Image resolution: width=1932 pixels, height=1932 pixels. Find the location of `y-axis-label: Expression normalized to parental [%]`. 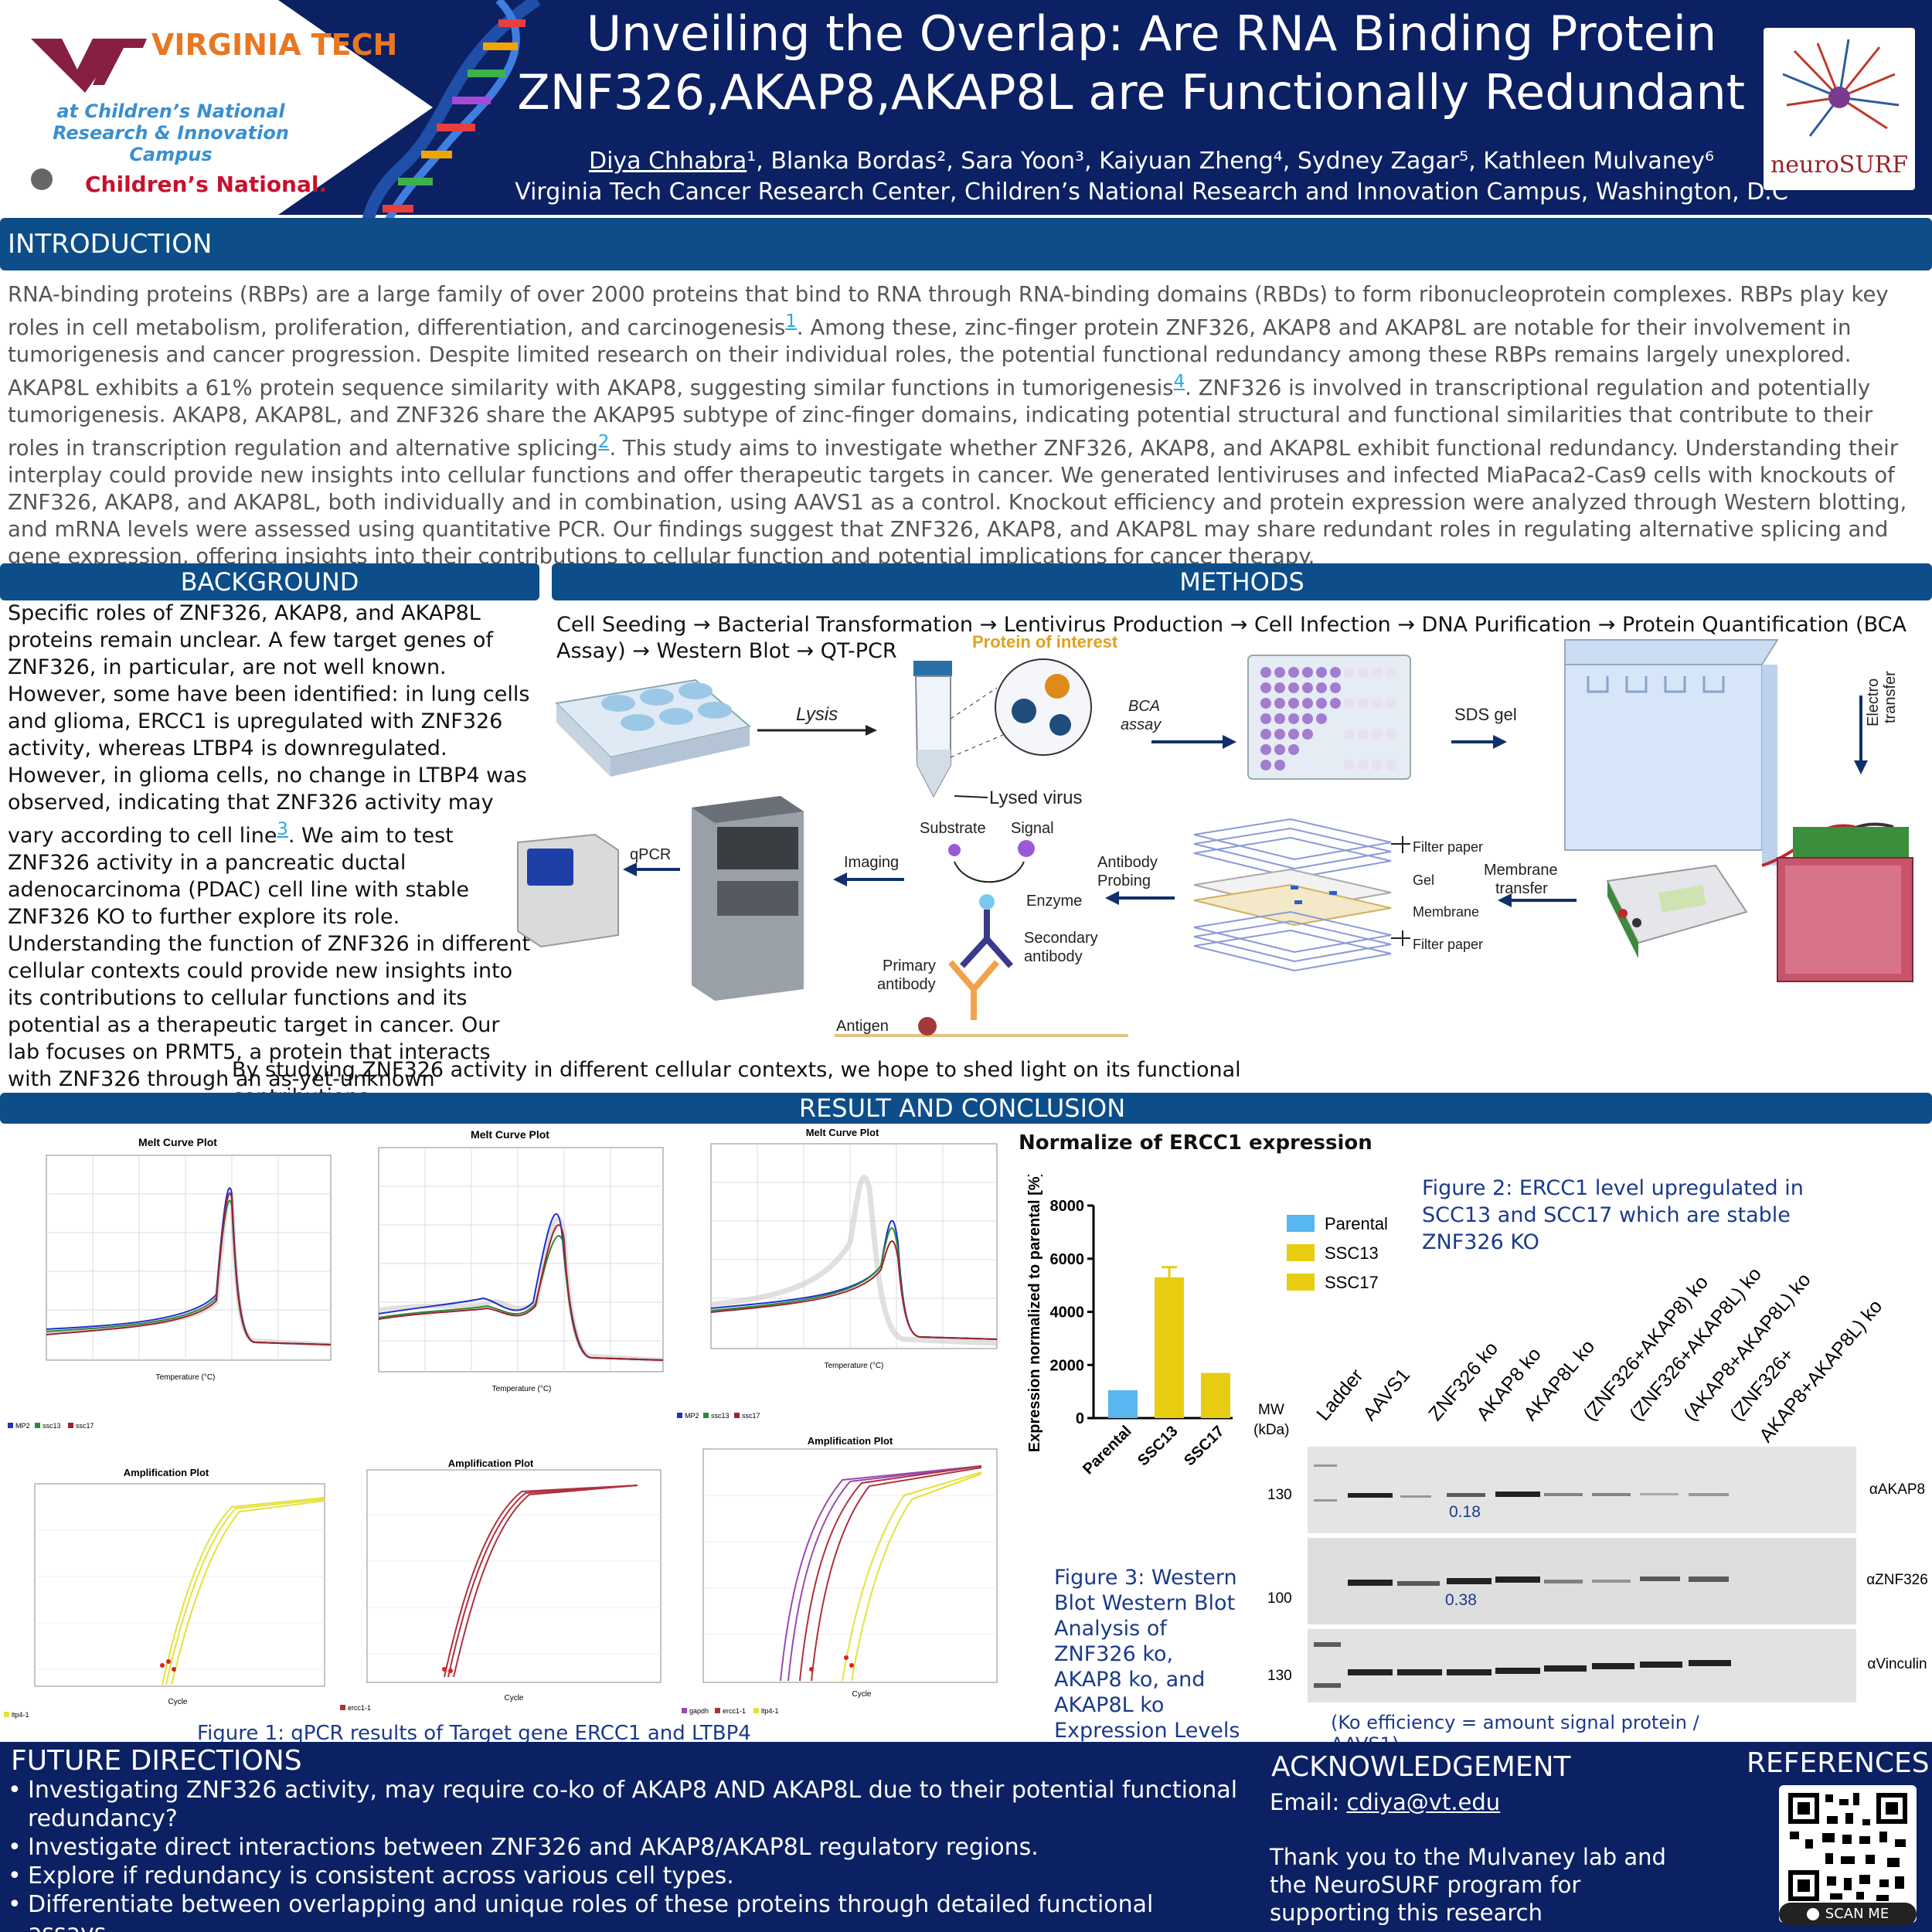

y-axis-label: Expression normalized to parental [%] is located at coordinates (1035, 1313).